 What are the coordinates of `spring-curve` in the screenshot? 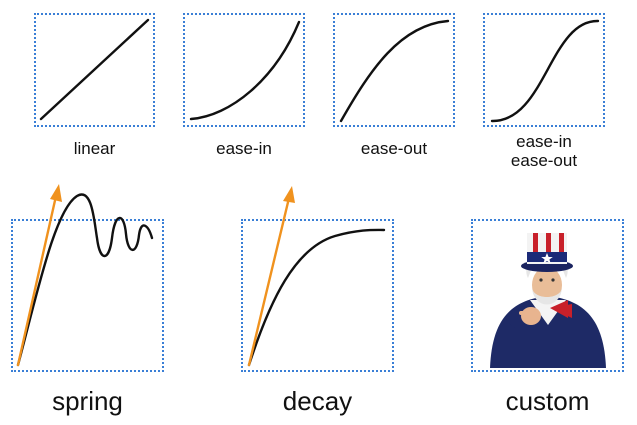 It's located at (85, 280).